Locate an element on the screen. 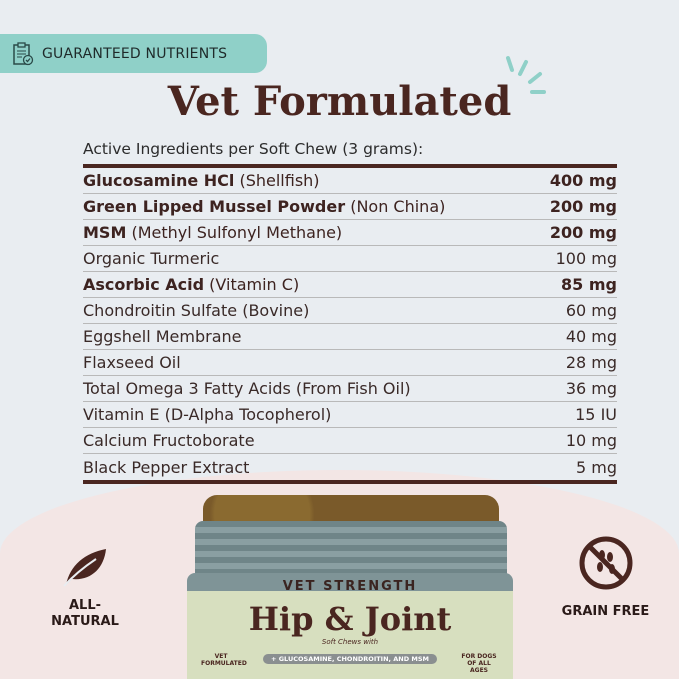 The width and height of the screenshot is (679, 679). ingredient-amount: 100 mg is located at coordinates (586, 258).